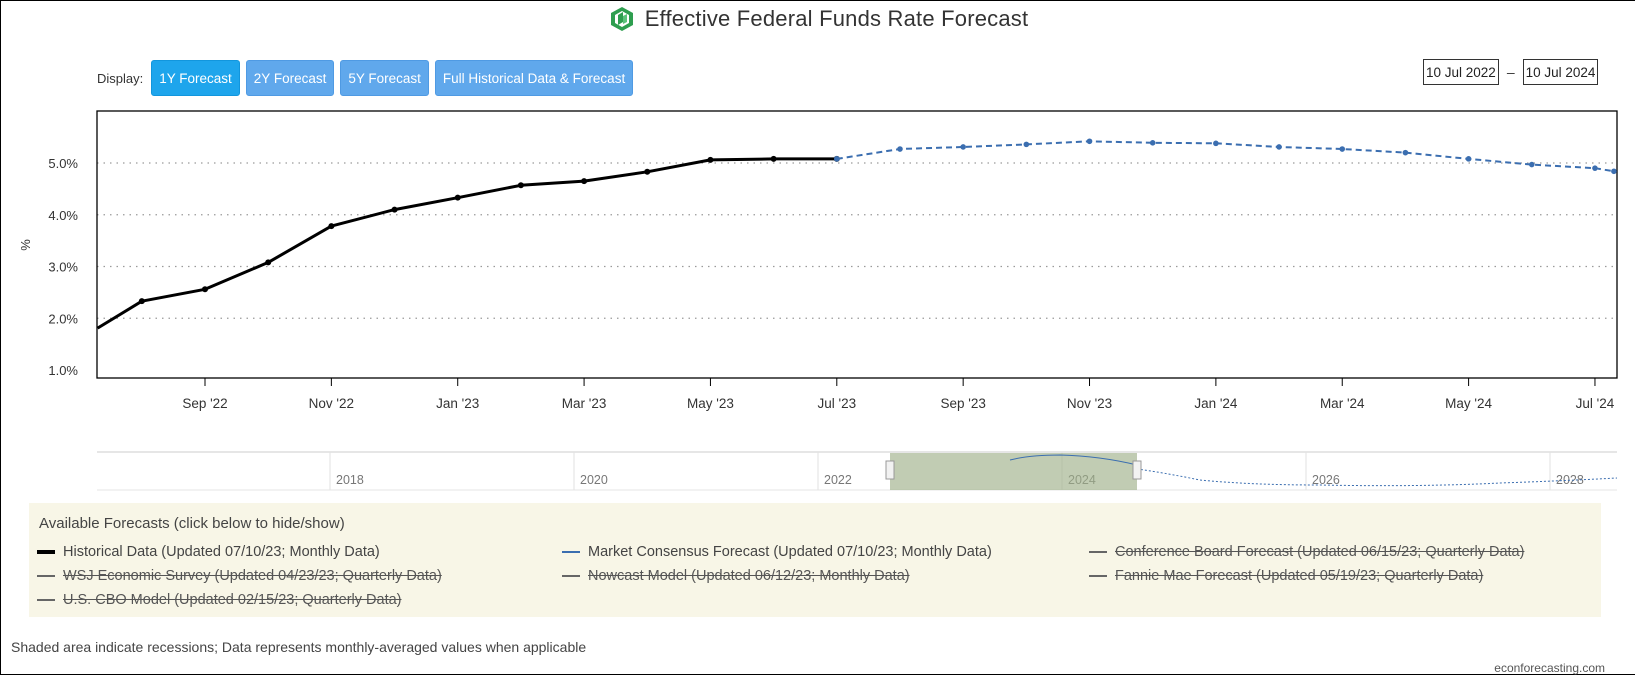 This screenshot has width=1637, height=677. I want to click on x-tick-label: Nov '22, so click(331, 403).